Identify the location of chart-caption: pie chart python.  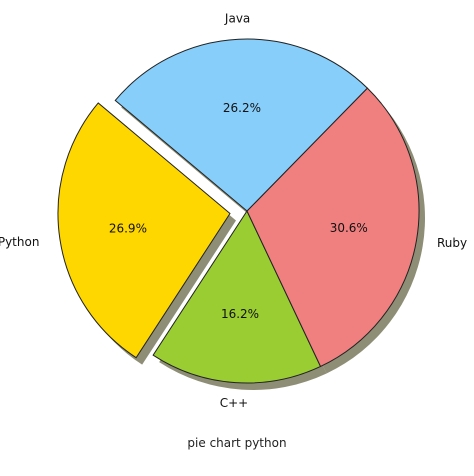
(237, 443).